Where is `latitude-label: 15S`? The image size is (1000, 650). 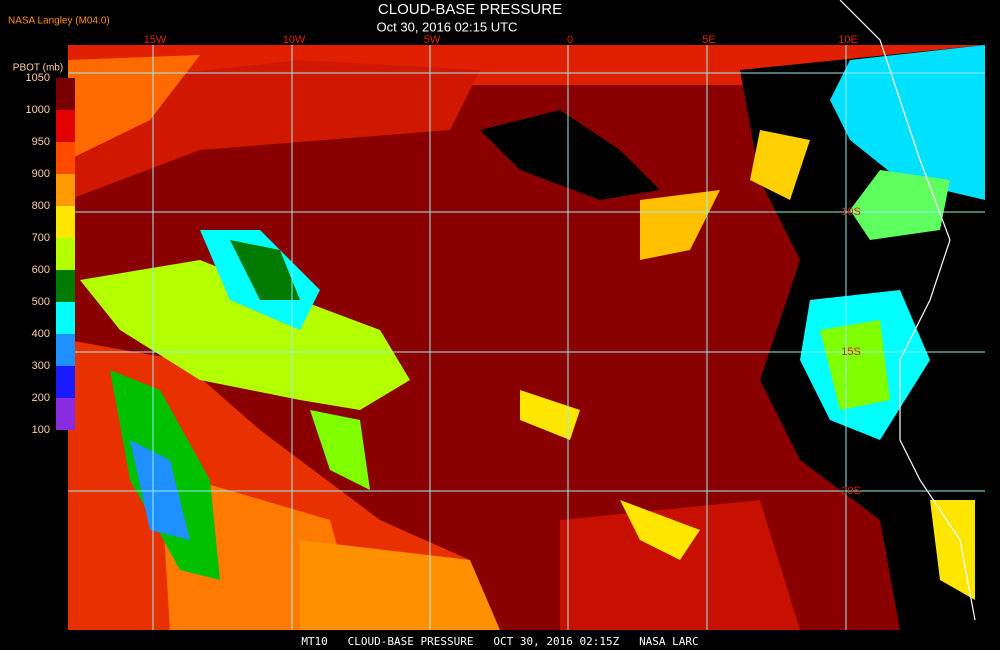
latitude-label: 15S is located at coordinates (851, 352).